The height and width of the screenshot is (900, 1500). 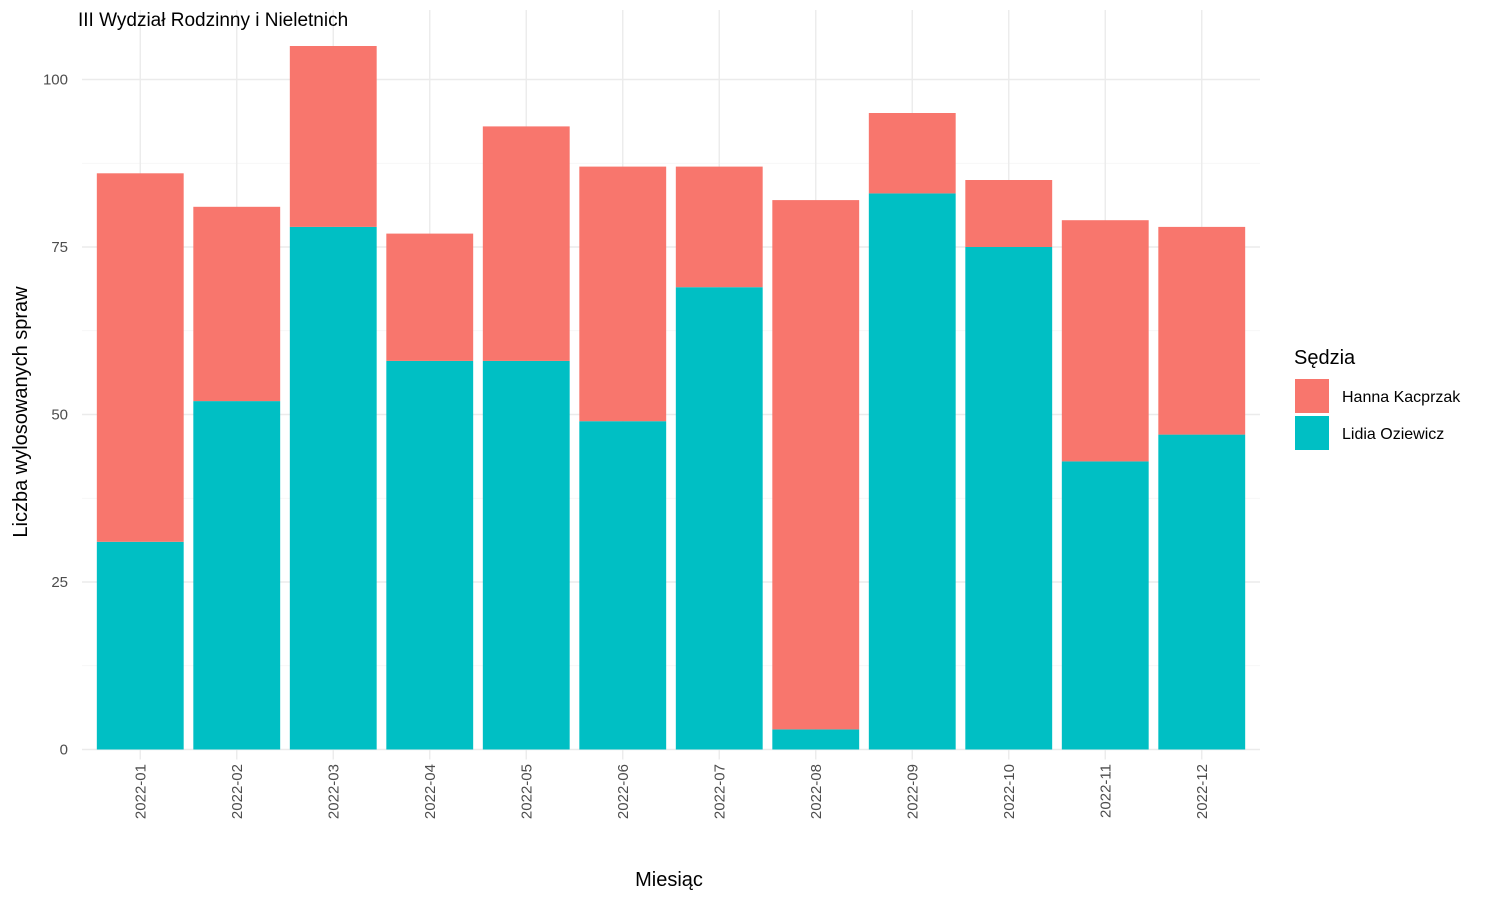 What do you see at coordinates (1202, 791) in the screenshot?
I see `x-tick-label: 2022-12` at bounding box center [1202, 791].